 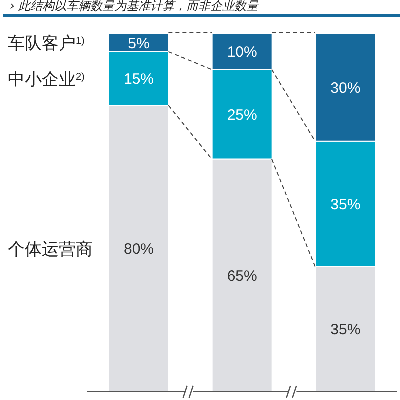 What do you see at coordinates (242, 115) in the screenshot?
I see `data-label: 25%` at bounding box center [242, 115].